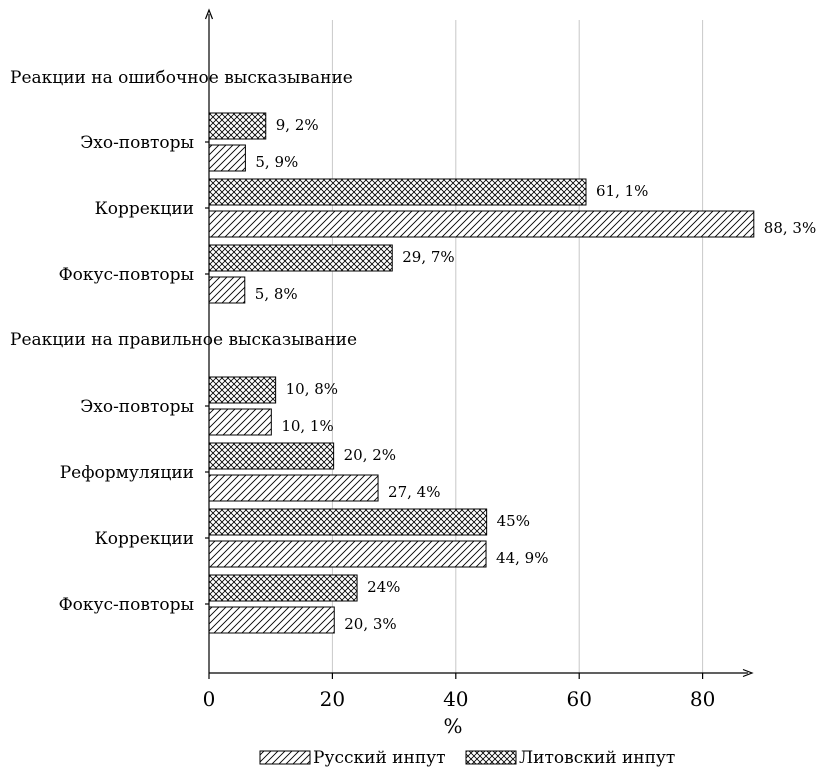 Image resolution: width=823 pixels, height=770 pixels. What do you see at coordinates (209, 699) in the screenshot?
I see `x-tick-label: 0` at bounding box center [209, 699].